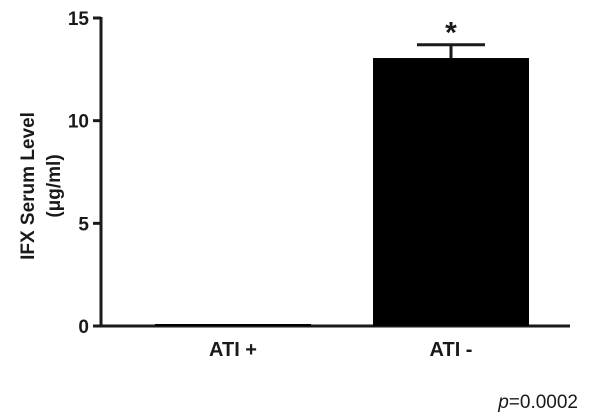 The image size is (590, 418). Describe the element at coordinates (79, 19) in the screenshot. I see `y-tick-label: 15` at that location.